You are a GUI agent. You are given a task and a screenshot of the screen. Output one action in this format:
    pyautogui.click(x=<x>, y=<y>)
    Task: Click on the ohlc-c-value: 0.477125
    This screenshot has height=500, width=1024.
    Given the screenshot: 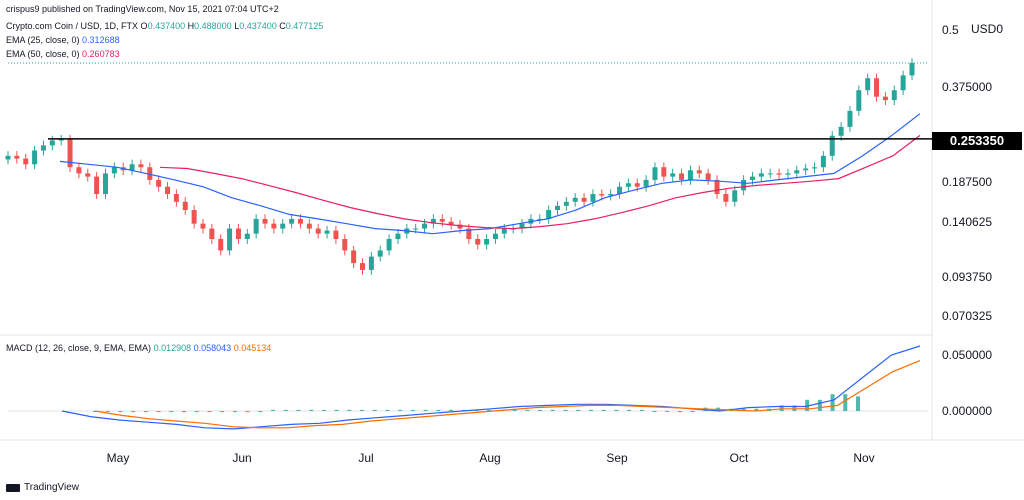 What is the action you would take?
    pyautogui.click(x=304, y=26)
    